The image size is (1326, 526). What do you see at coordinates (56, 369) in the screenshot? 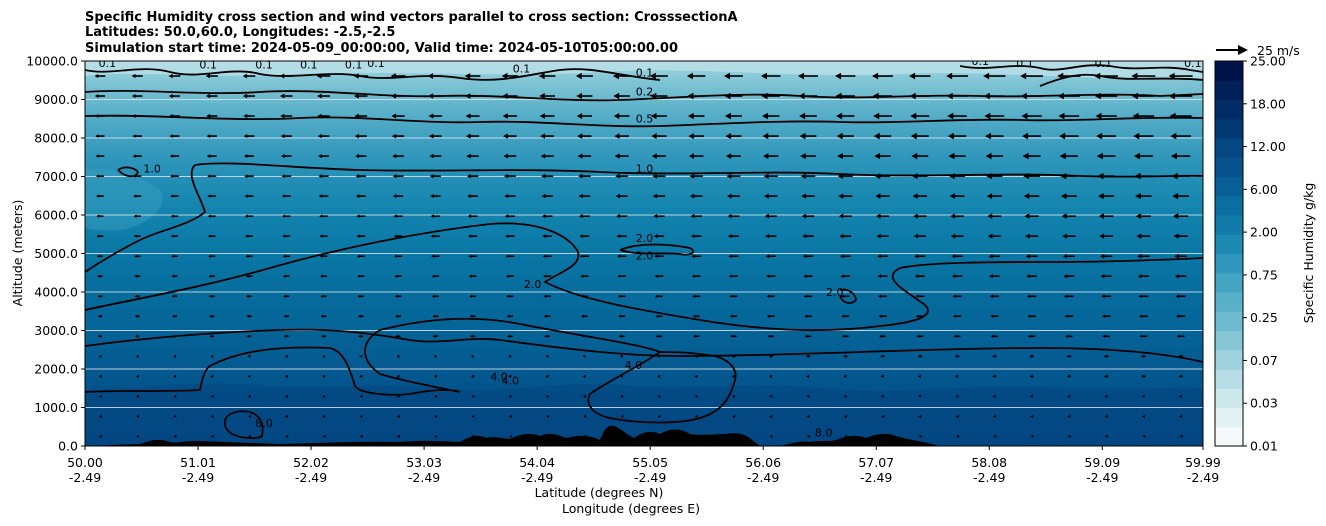
I see `y-tick-label-2: 2000.0` at bounding box center [56, 369].